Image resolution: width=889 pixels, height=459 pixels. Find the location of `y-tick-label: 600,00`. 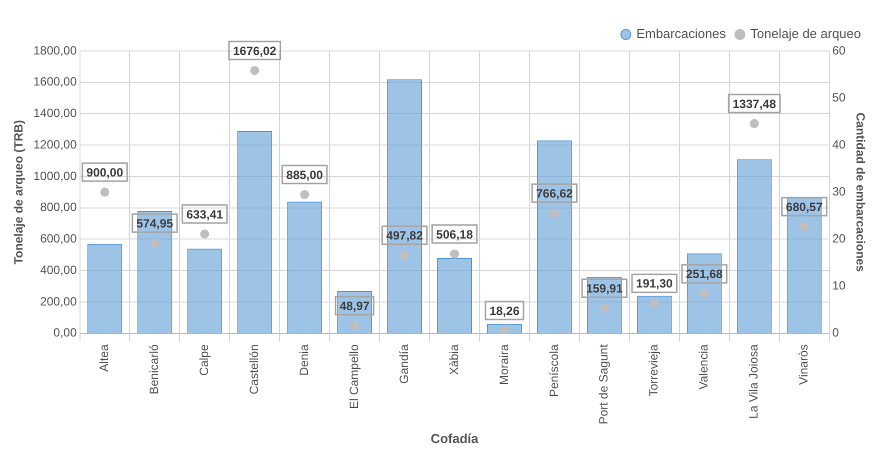

y-tick-label: 600,00 is located at coordinates (59, 239).